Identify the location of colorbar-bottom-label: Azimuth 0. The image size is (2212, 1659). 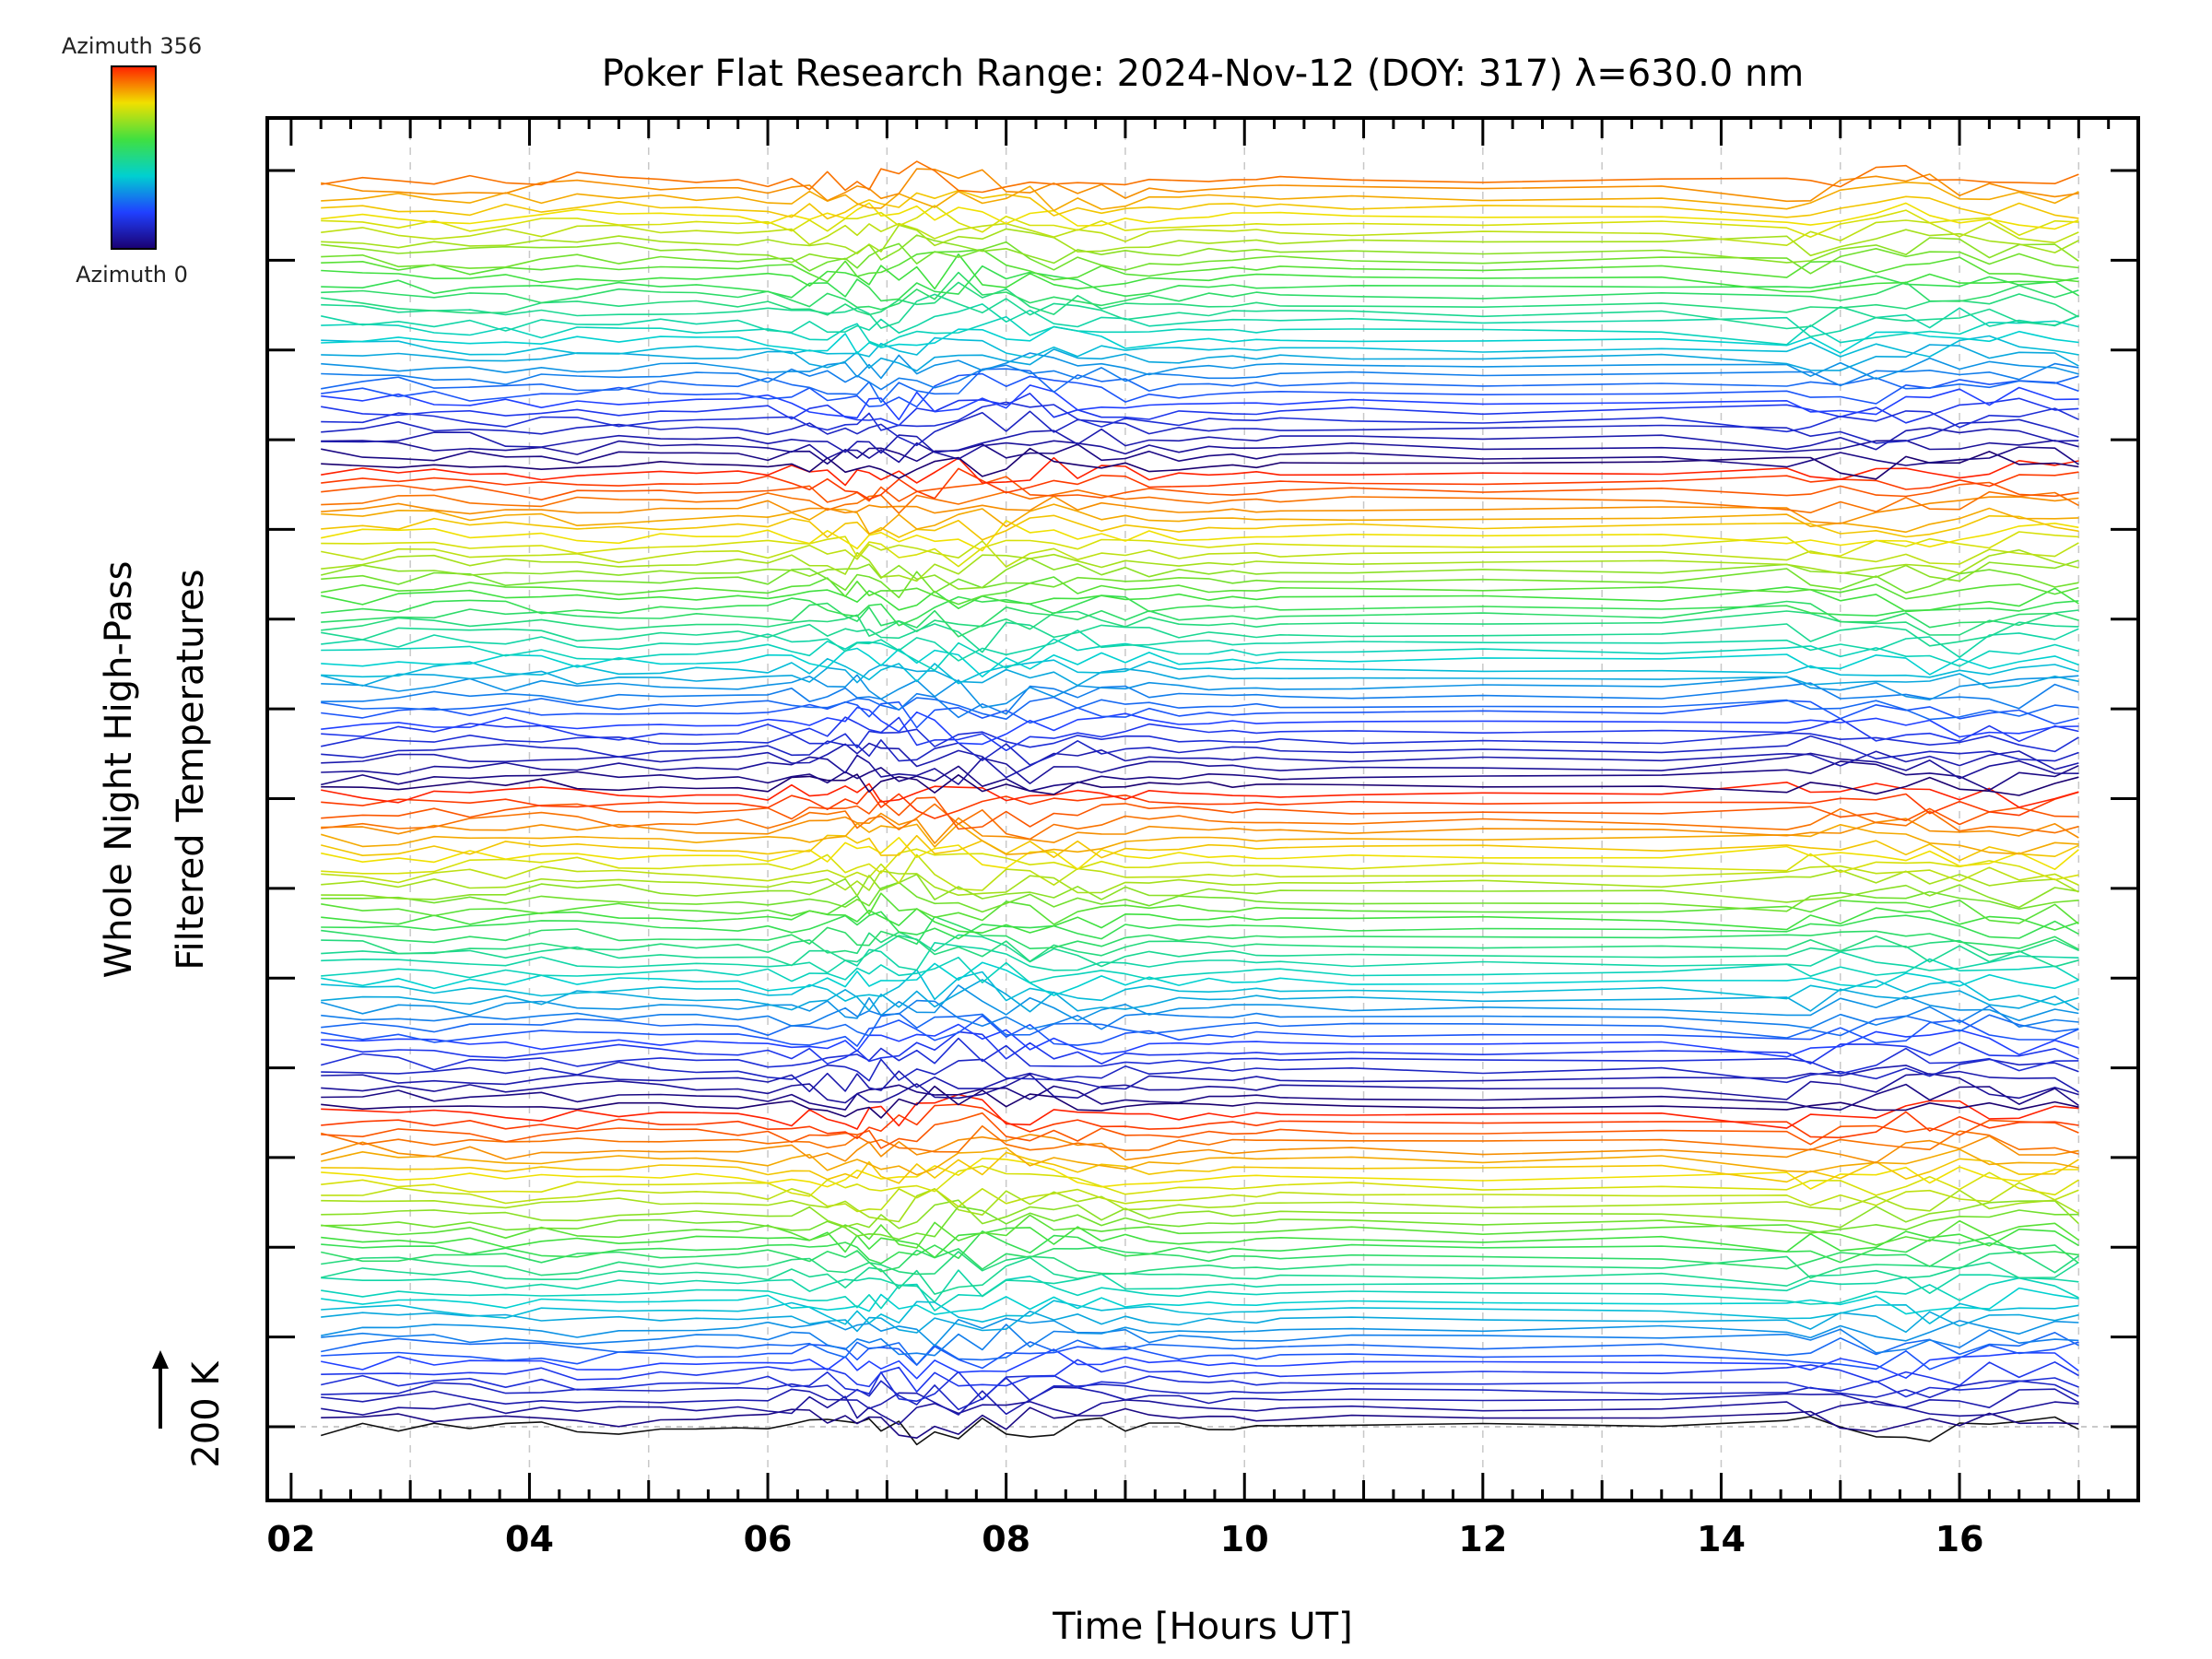
(132, 275).